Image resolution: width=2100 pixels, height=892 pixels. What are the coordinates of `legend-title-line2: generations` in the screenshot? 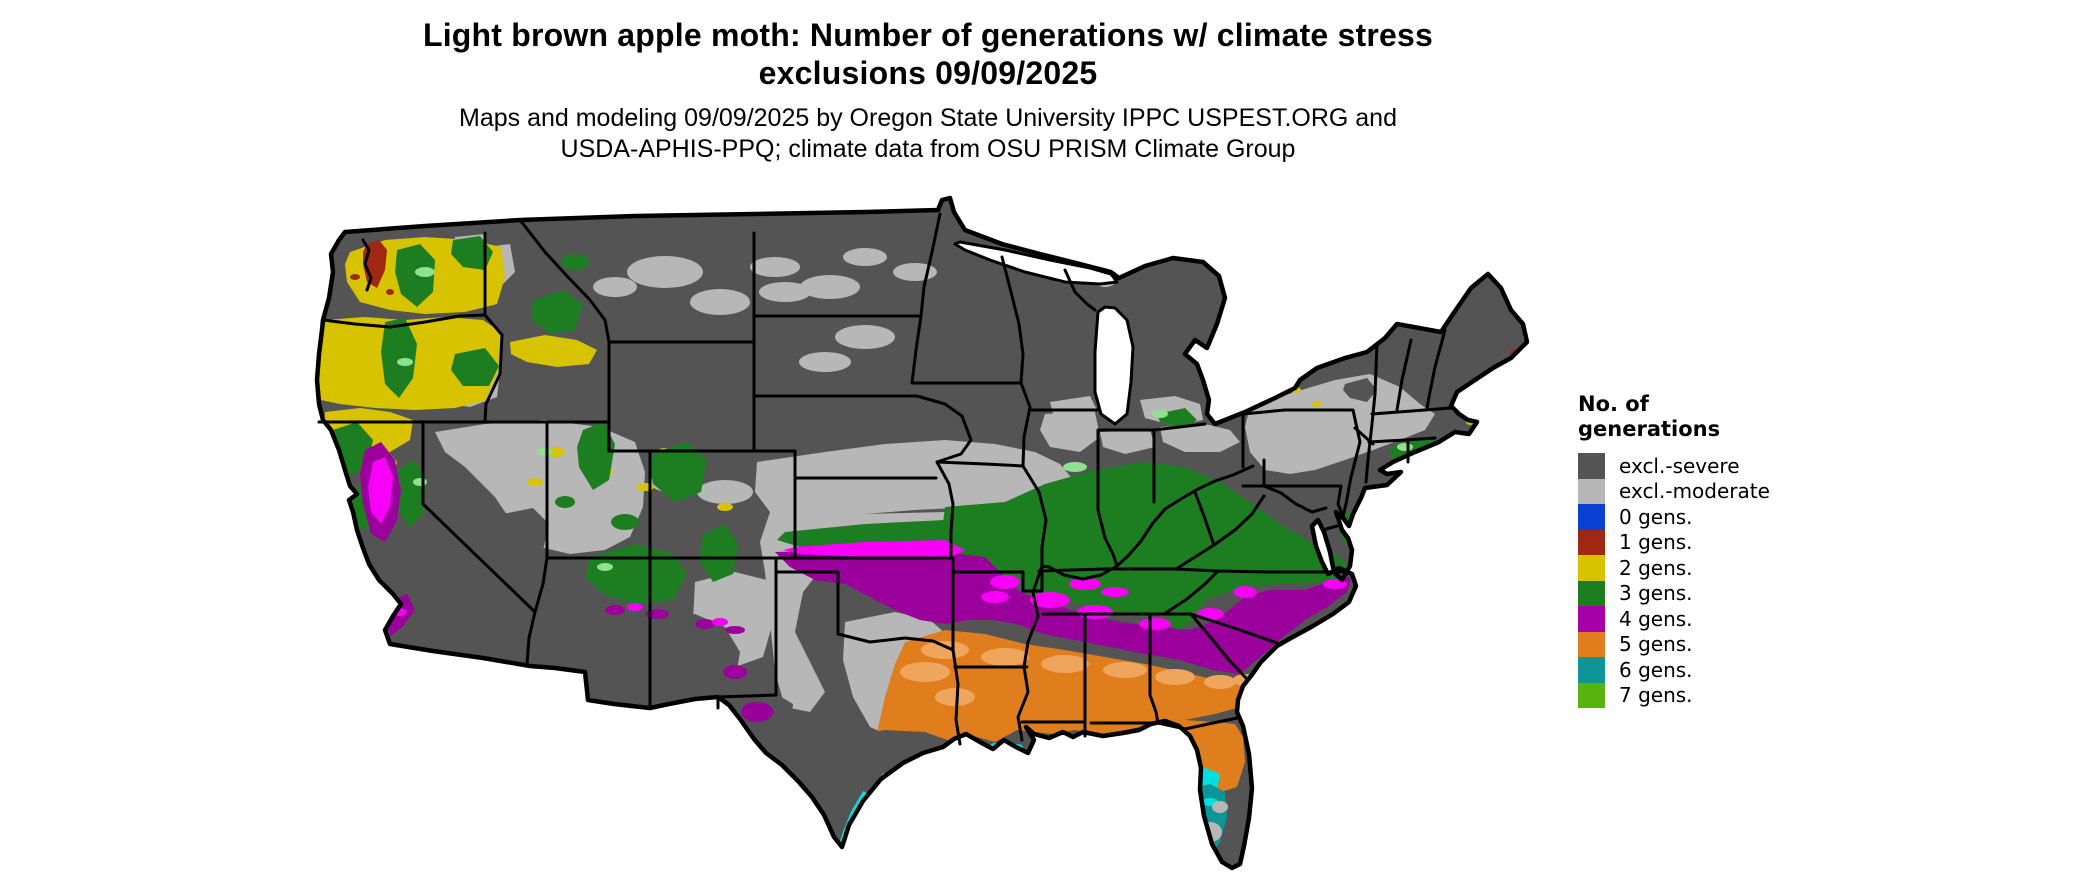 It's located at (1649, 429).